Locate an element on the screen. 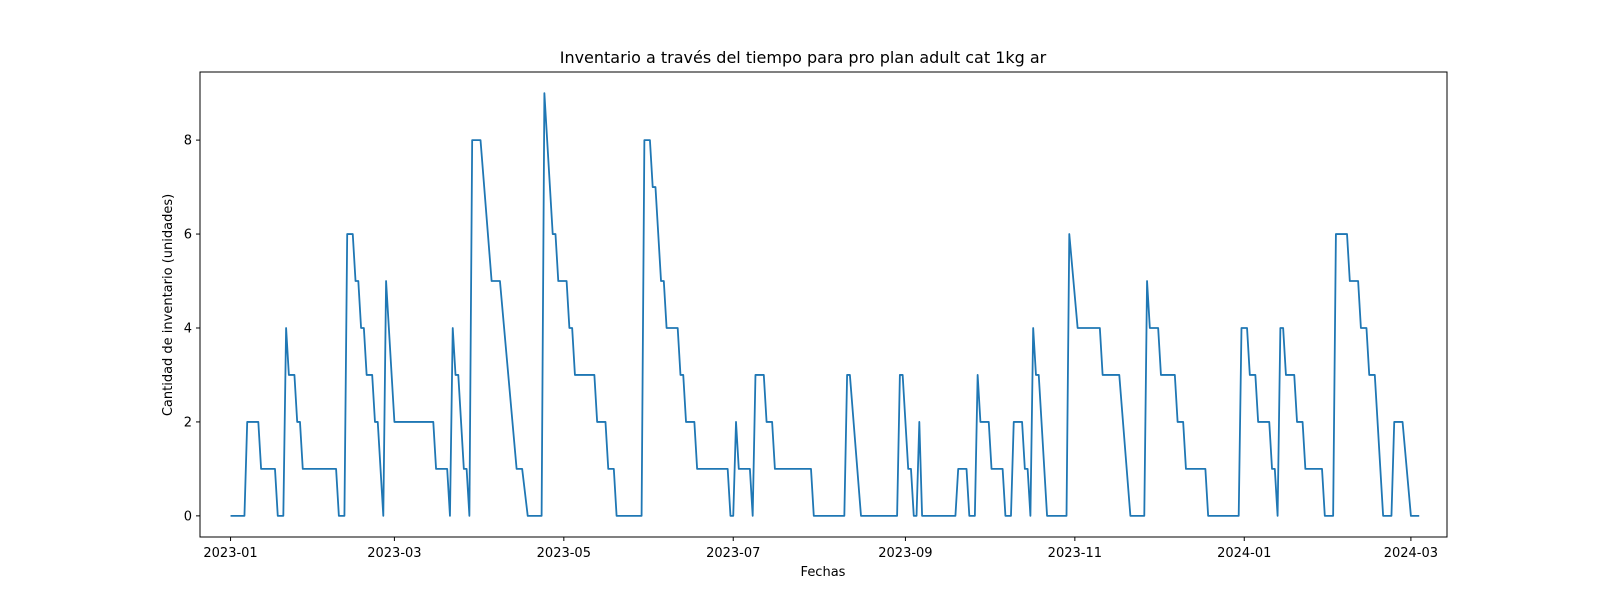  y-axis-ticks: 0 2 4 6 8 is located at coordinates (192, 329).